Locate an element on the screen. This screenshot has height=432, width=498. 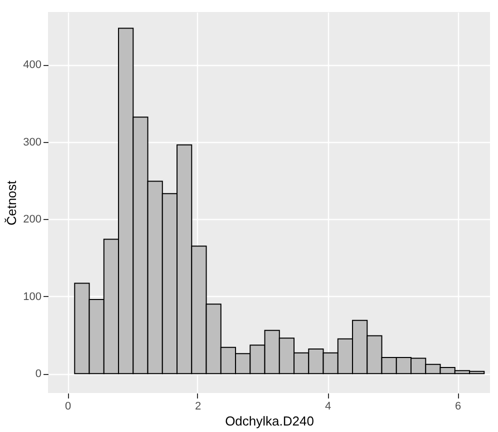
x-axis-title: Odchylka.D240 is located at coordinates (269, 421).